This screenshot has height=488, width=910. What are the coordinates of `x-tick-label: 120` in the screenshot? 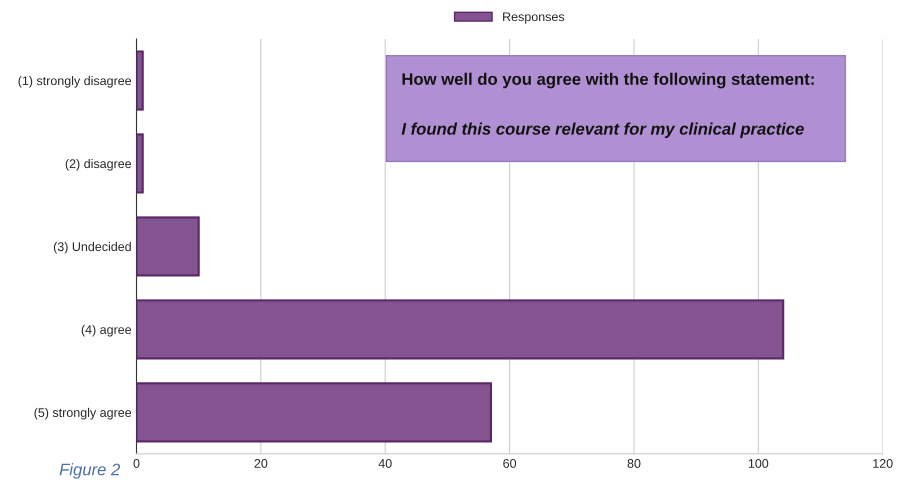 It's located at (883, 463).